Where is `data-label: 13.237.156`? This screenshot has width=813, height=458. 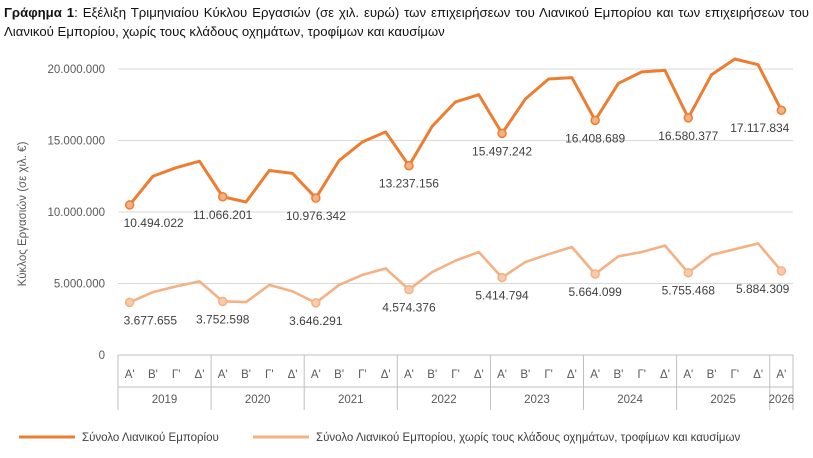 data-label: 13.237.156 is located at coordinates (409, 184).